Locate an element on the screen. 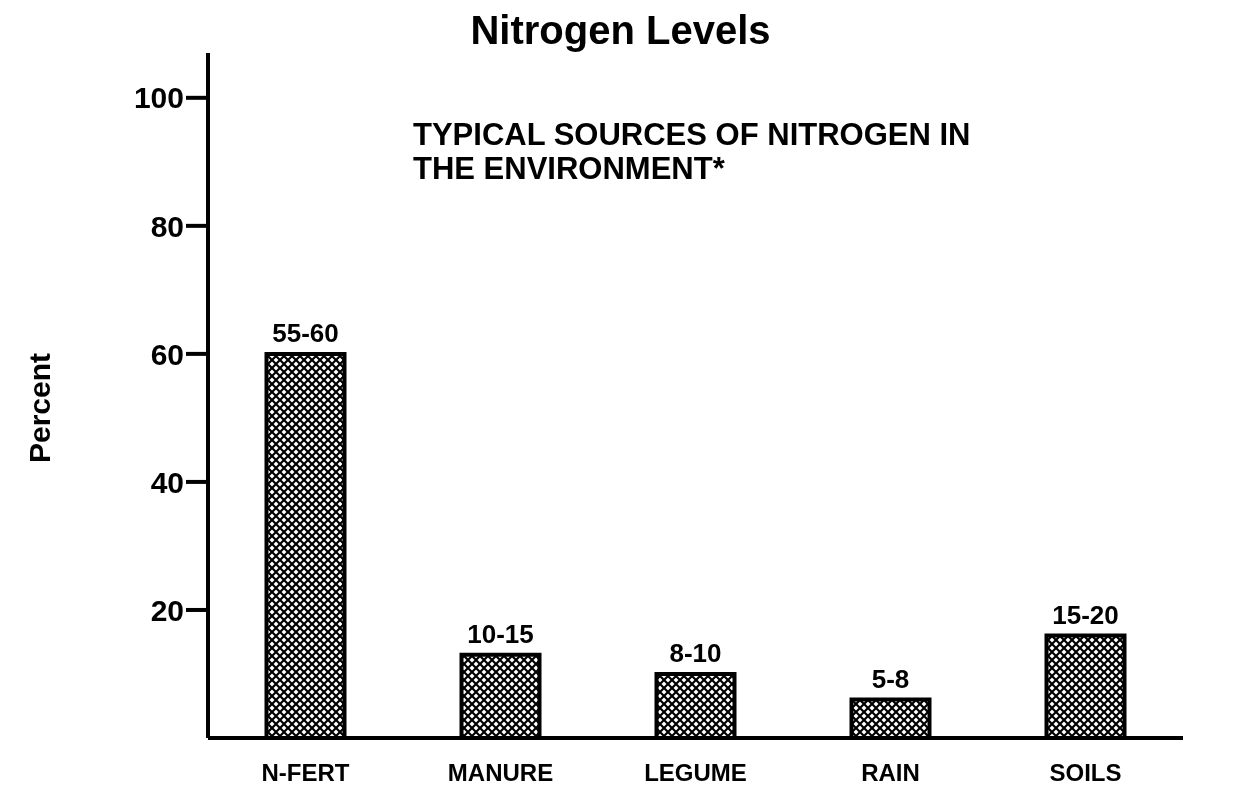  y-tick-label: 40 is located at coordinates (167, 482).